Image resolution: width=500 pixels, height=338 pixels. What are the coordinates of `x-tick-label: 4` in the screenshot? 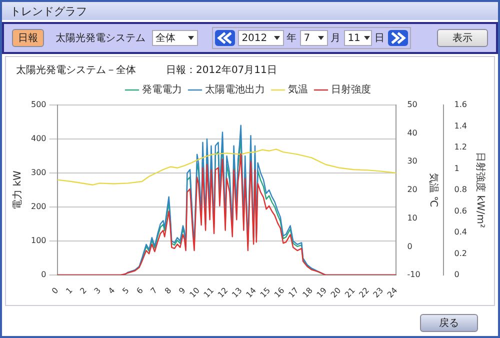 It's located at (111, 291).